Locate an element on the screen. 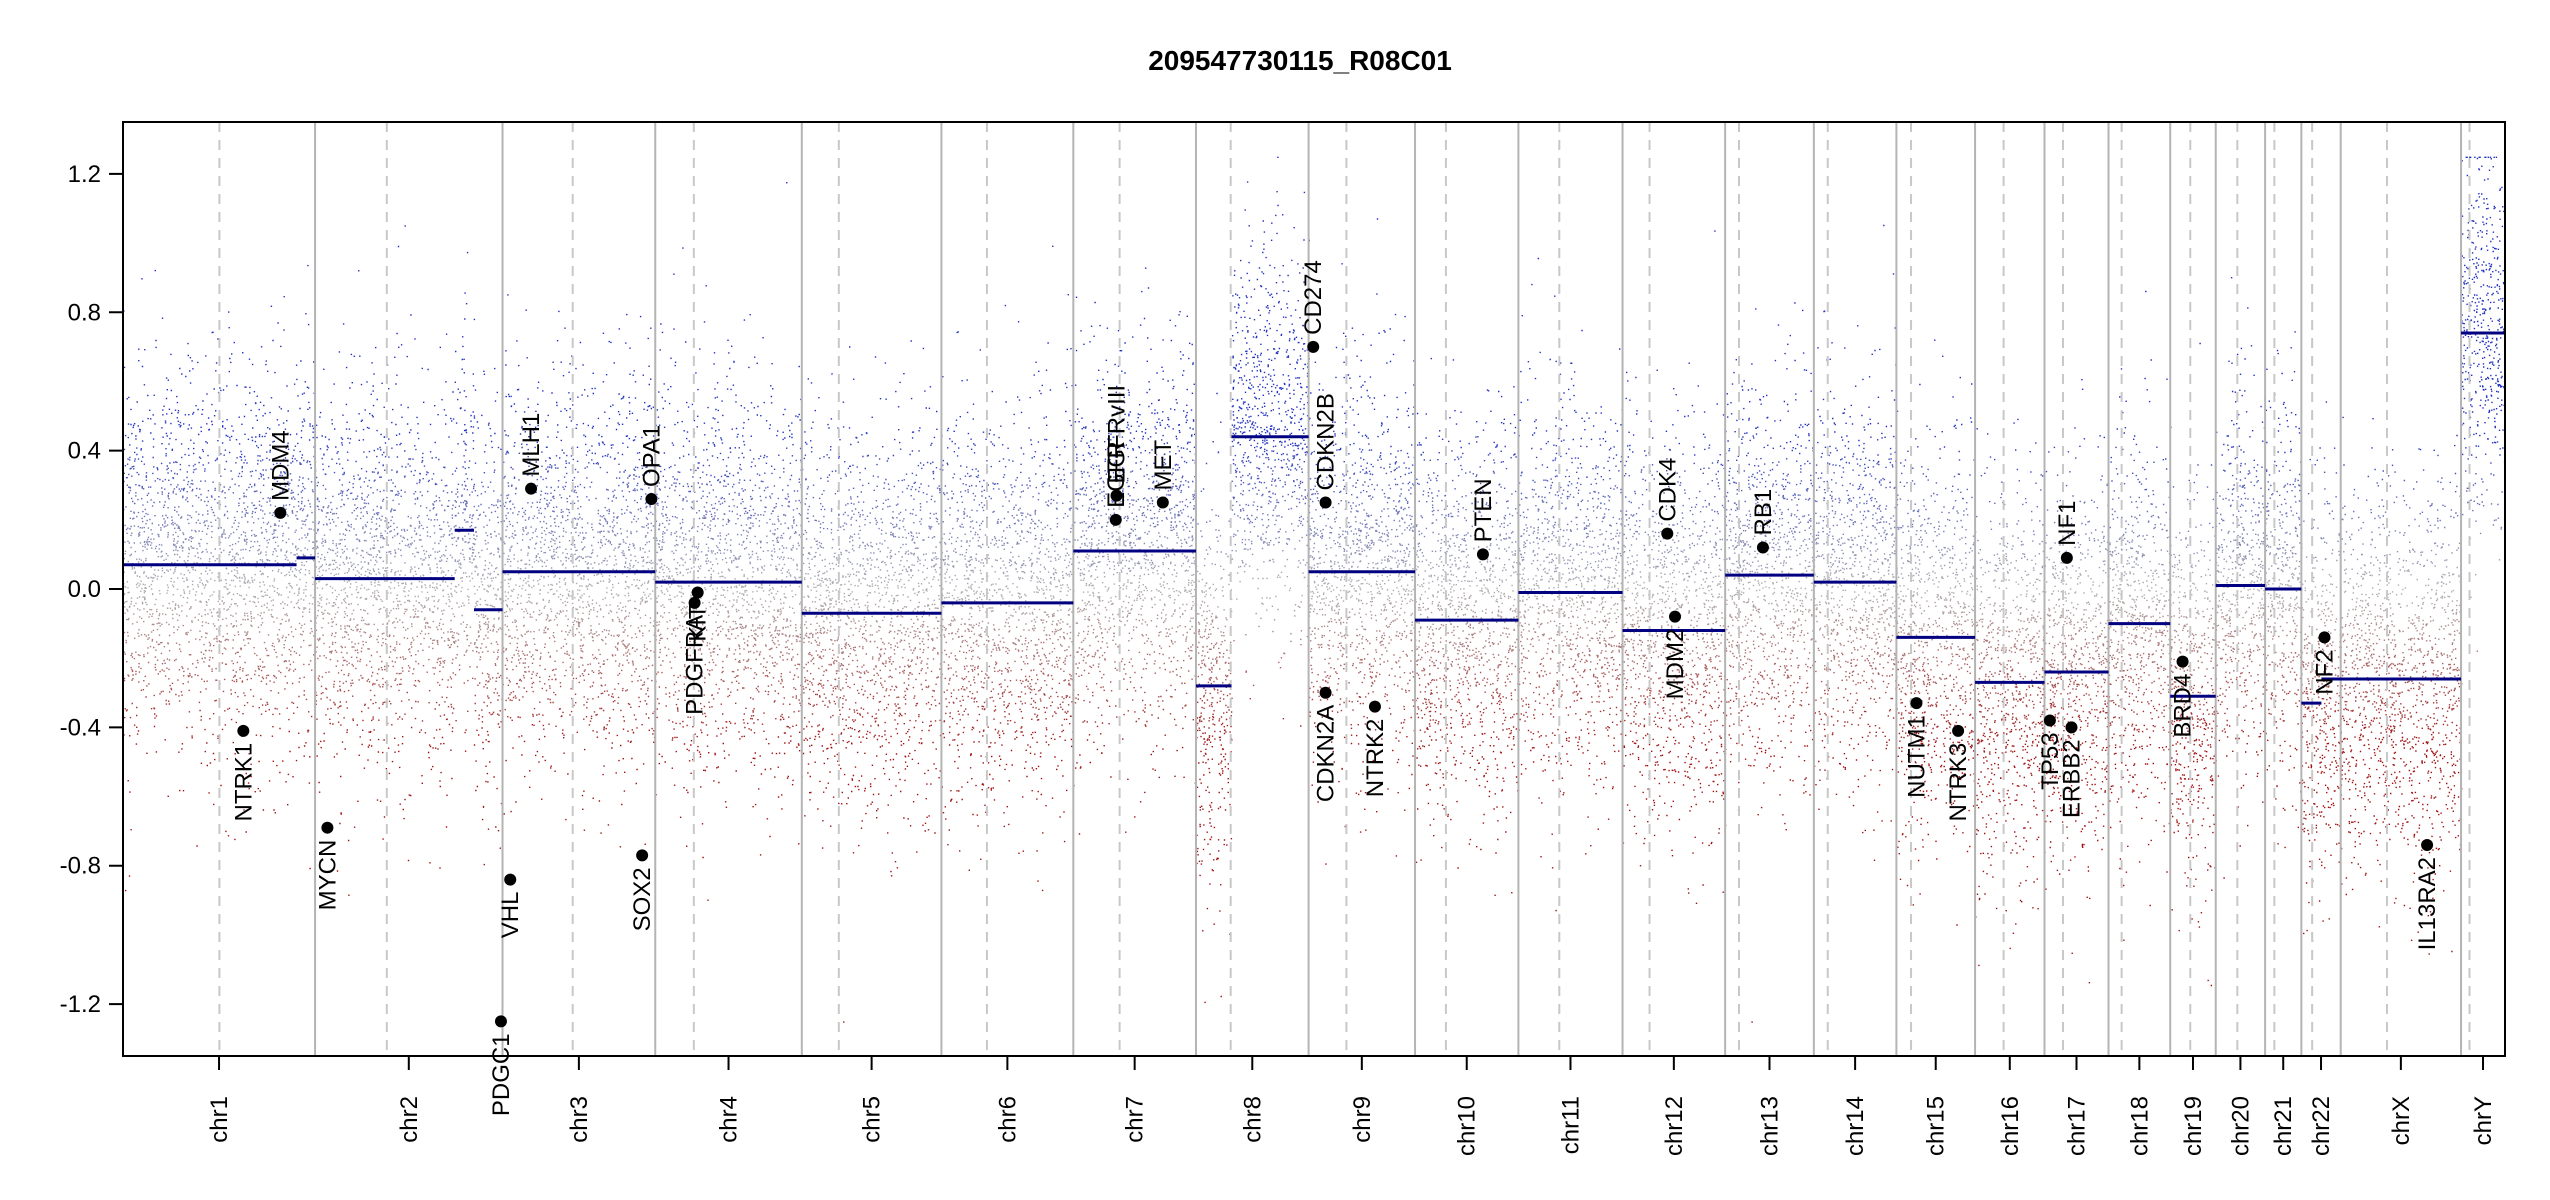 This screenshot has height=1200, width=2550. gene-label: TP53 is located at coordinates (2050, 760).